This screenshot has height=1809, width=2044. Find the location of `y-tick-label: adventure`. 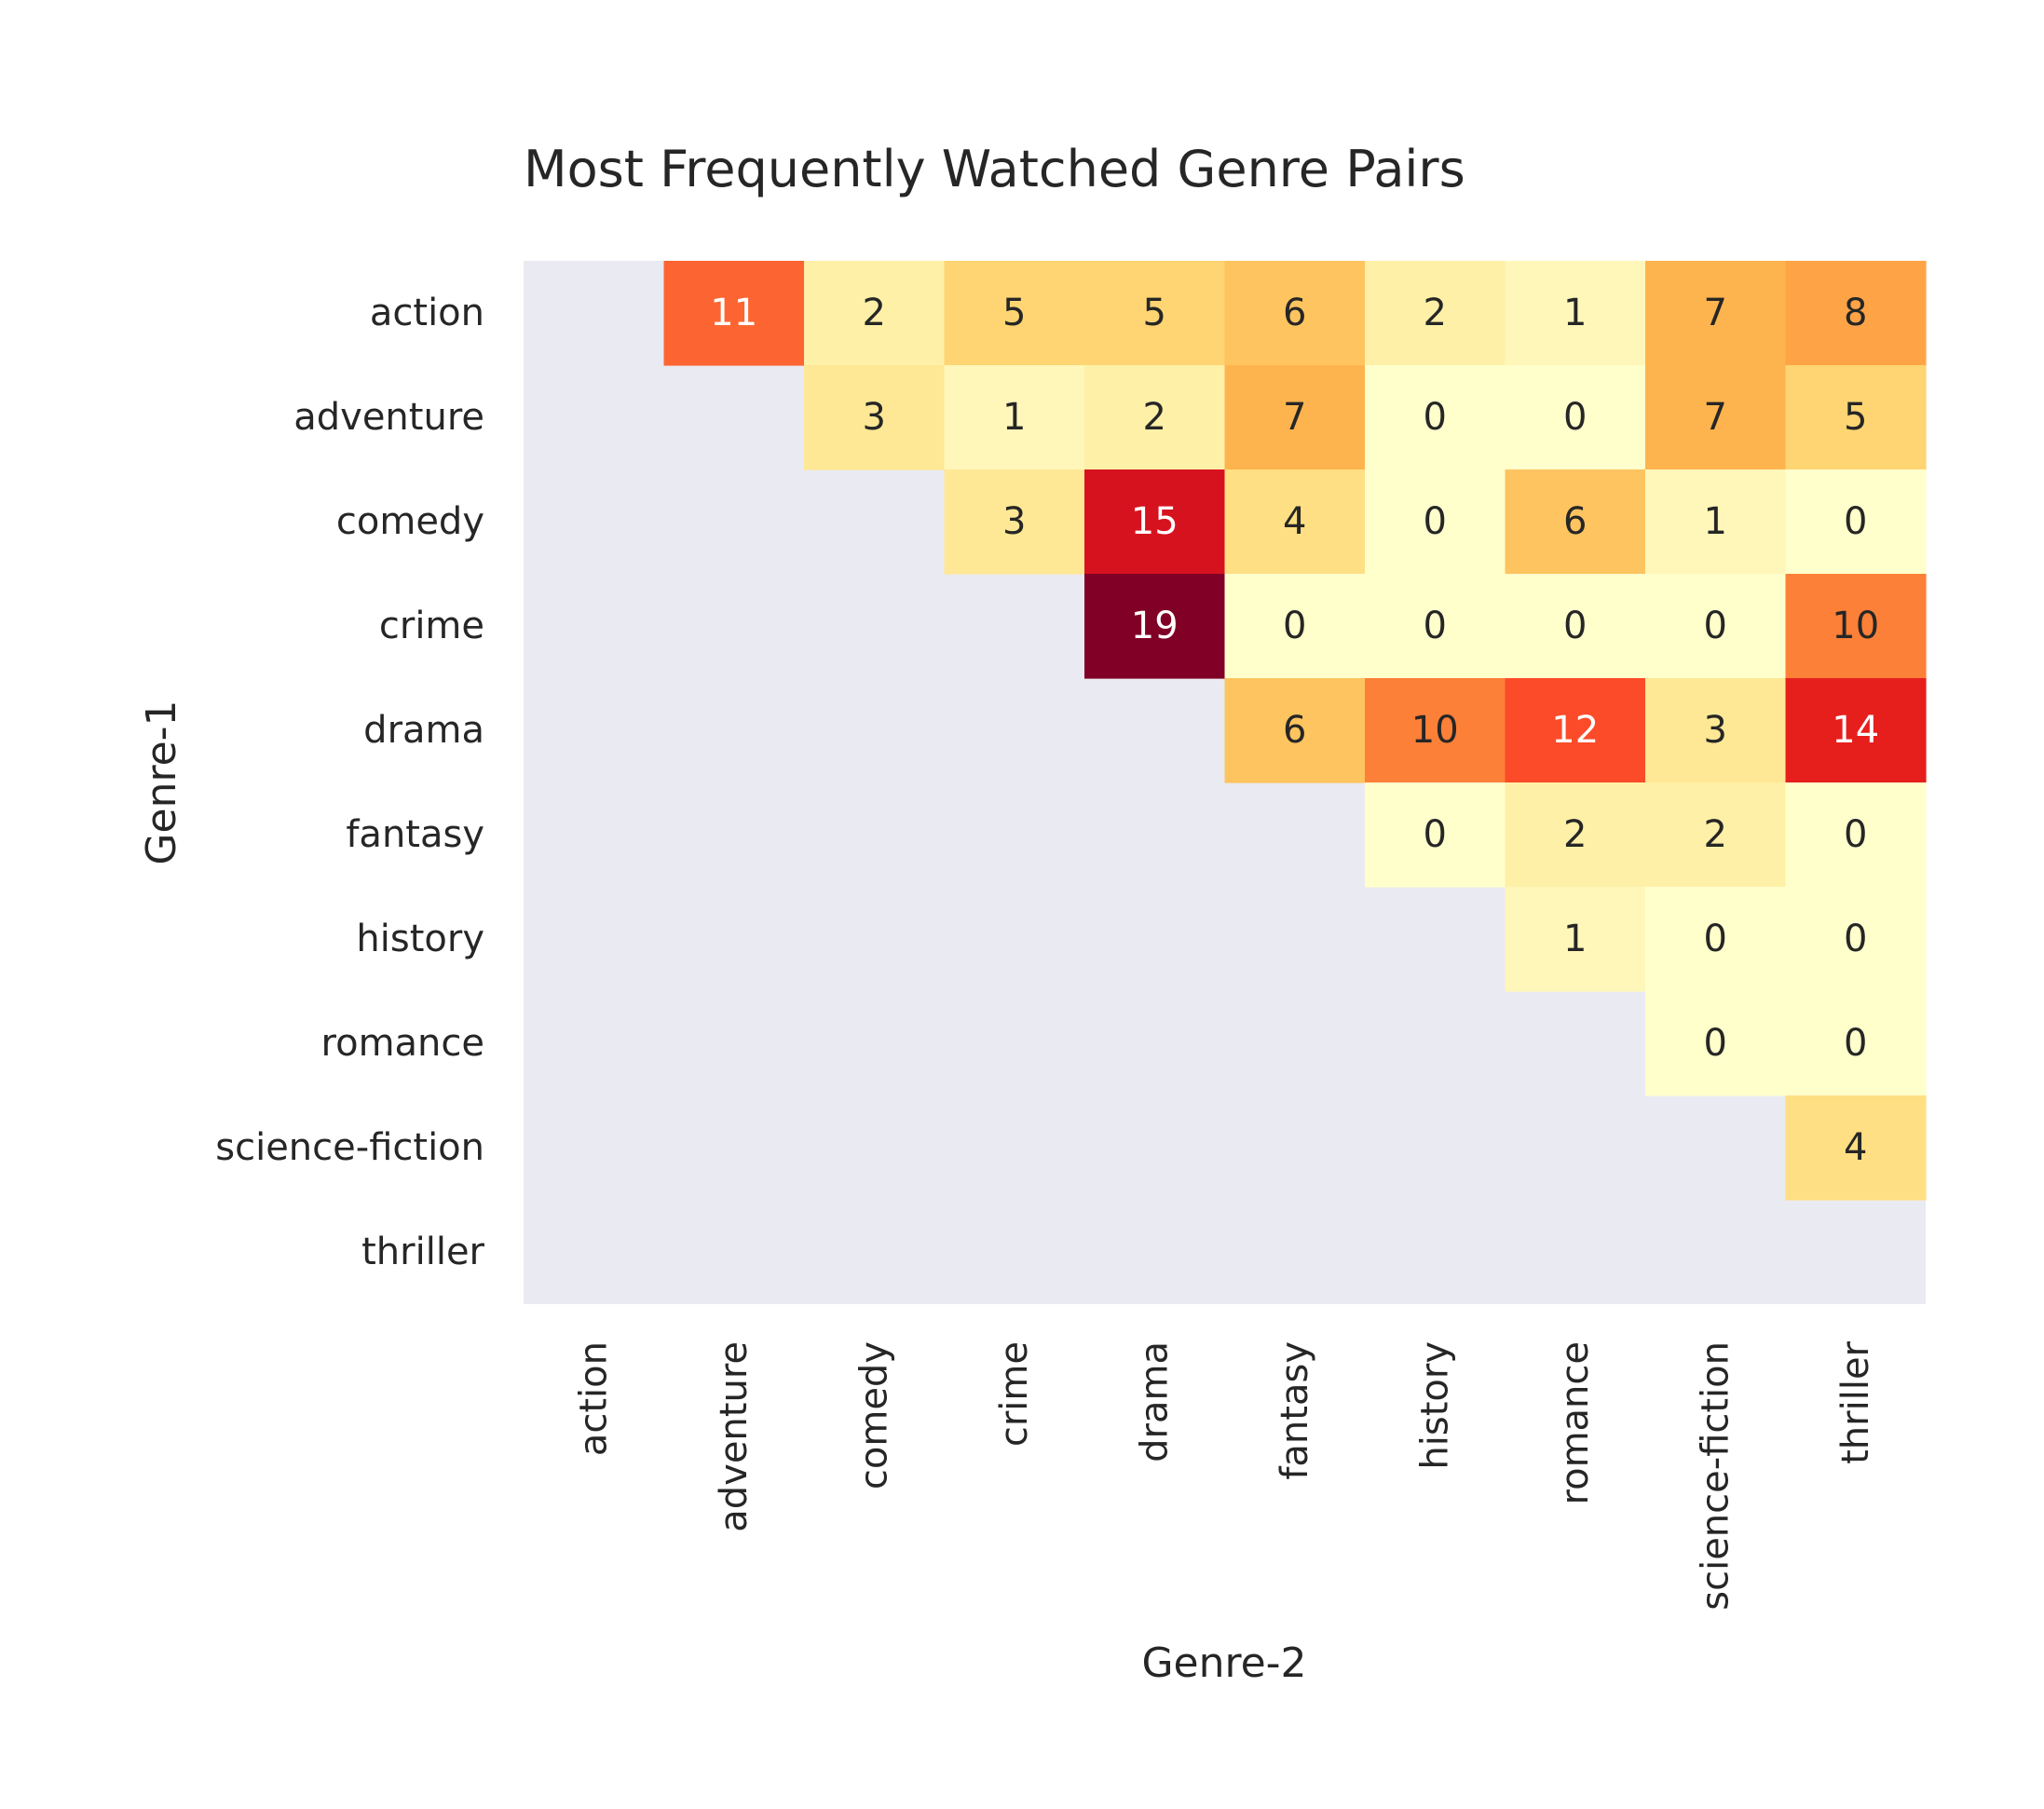

y-tick-label: adventure is located at coordinates (388, 417).